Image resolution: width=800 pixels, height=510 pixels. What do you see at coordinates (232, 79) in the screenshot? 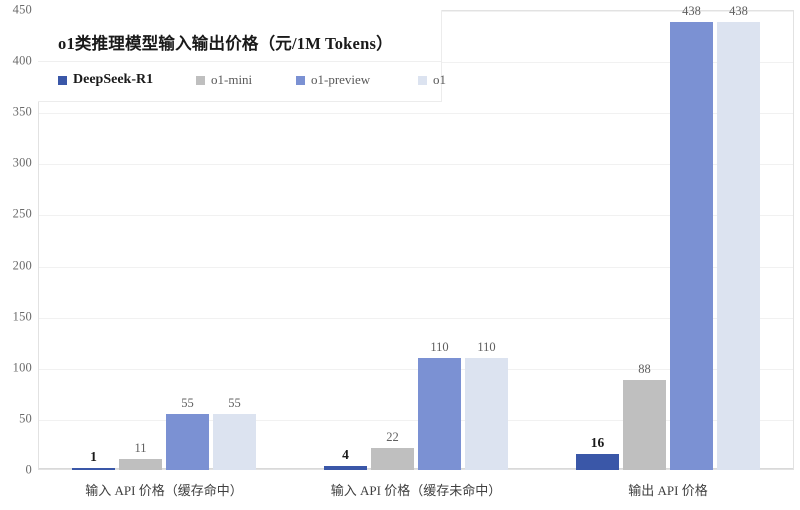
I see `legend-label: o1-mini` at bounding box center [232, 79].